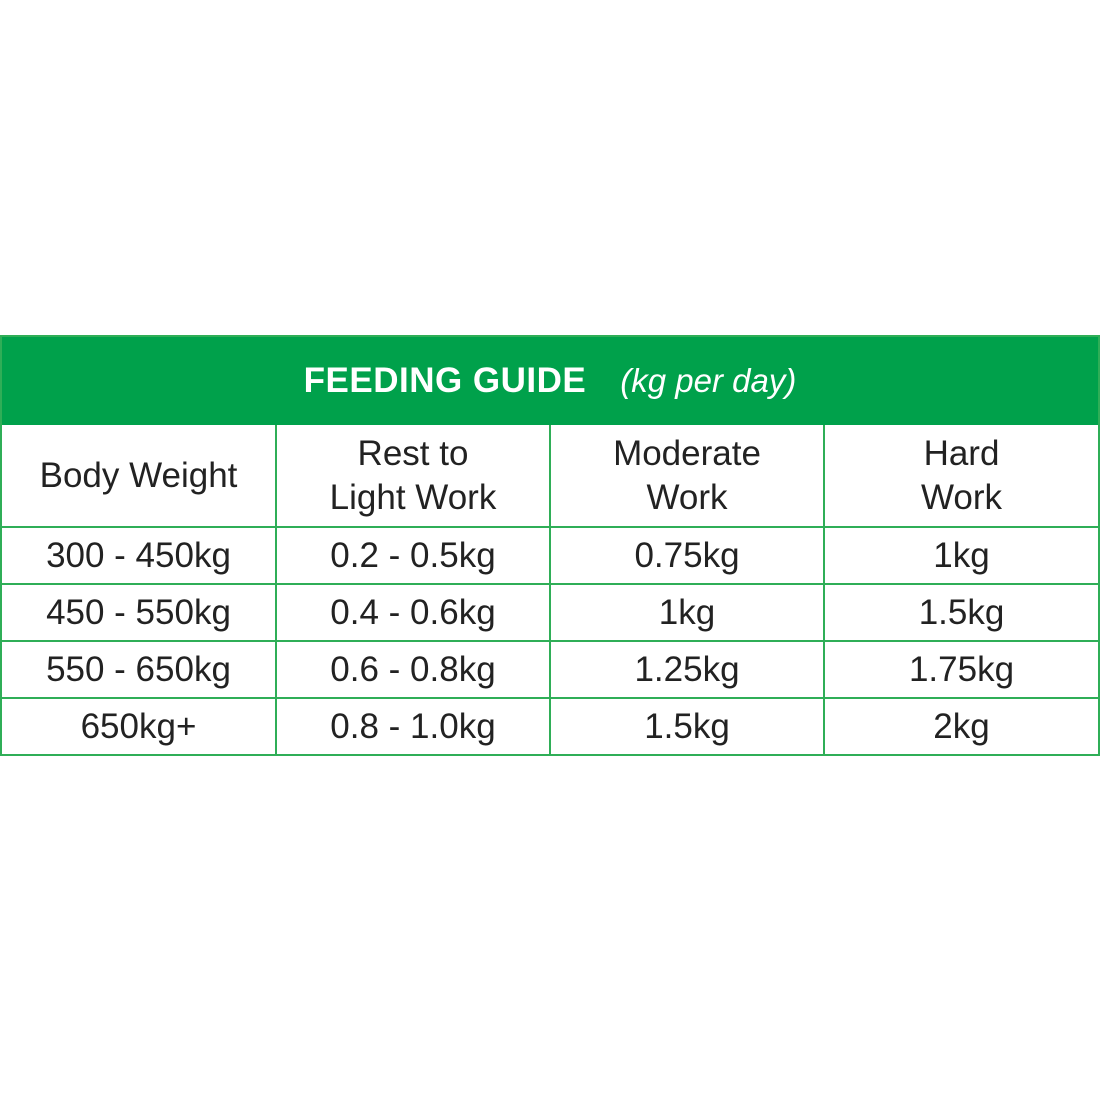  Describe the element at coordinates (445, 380) in the screenshot. I see `title: FEEDING GUIDE` at that location.